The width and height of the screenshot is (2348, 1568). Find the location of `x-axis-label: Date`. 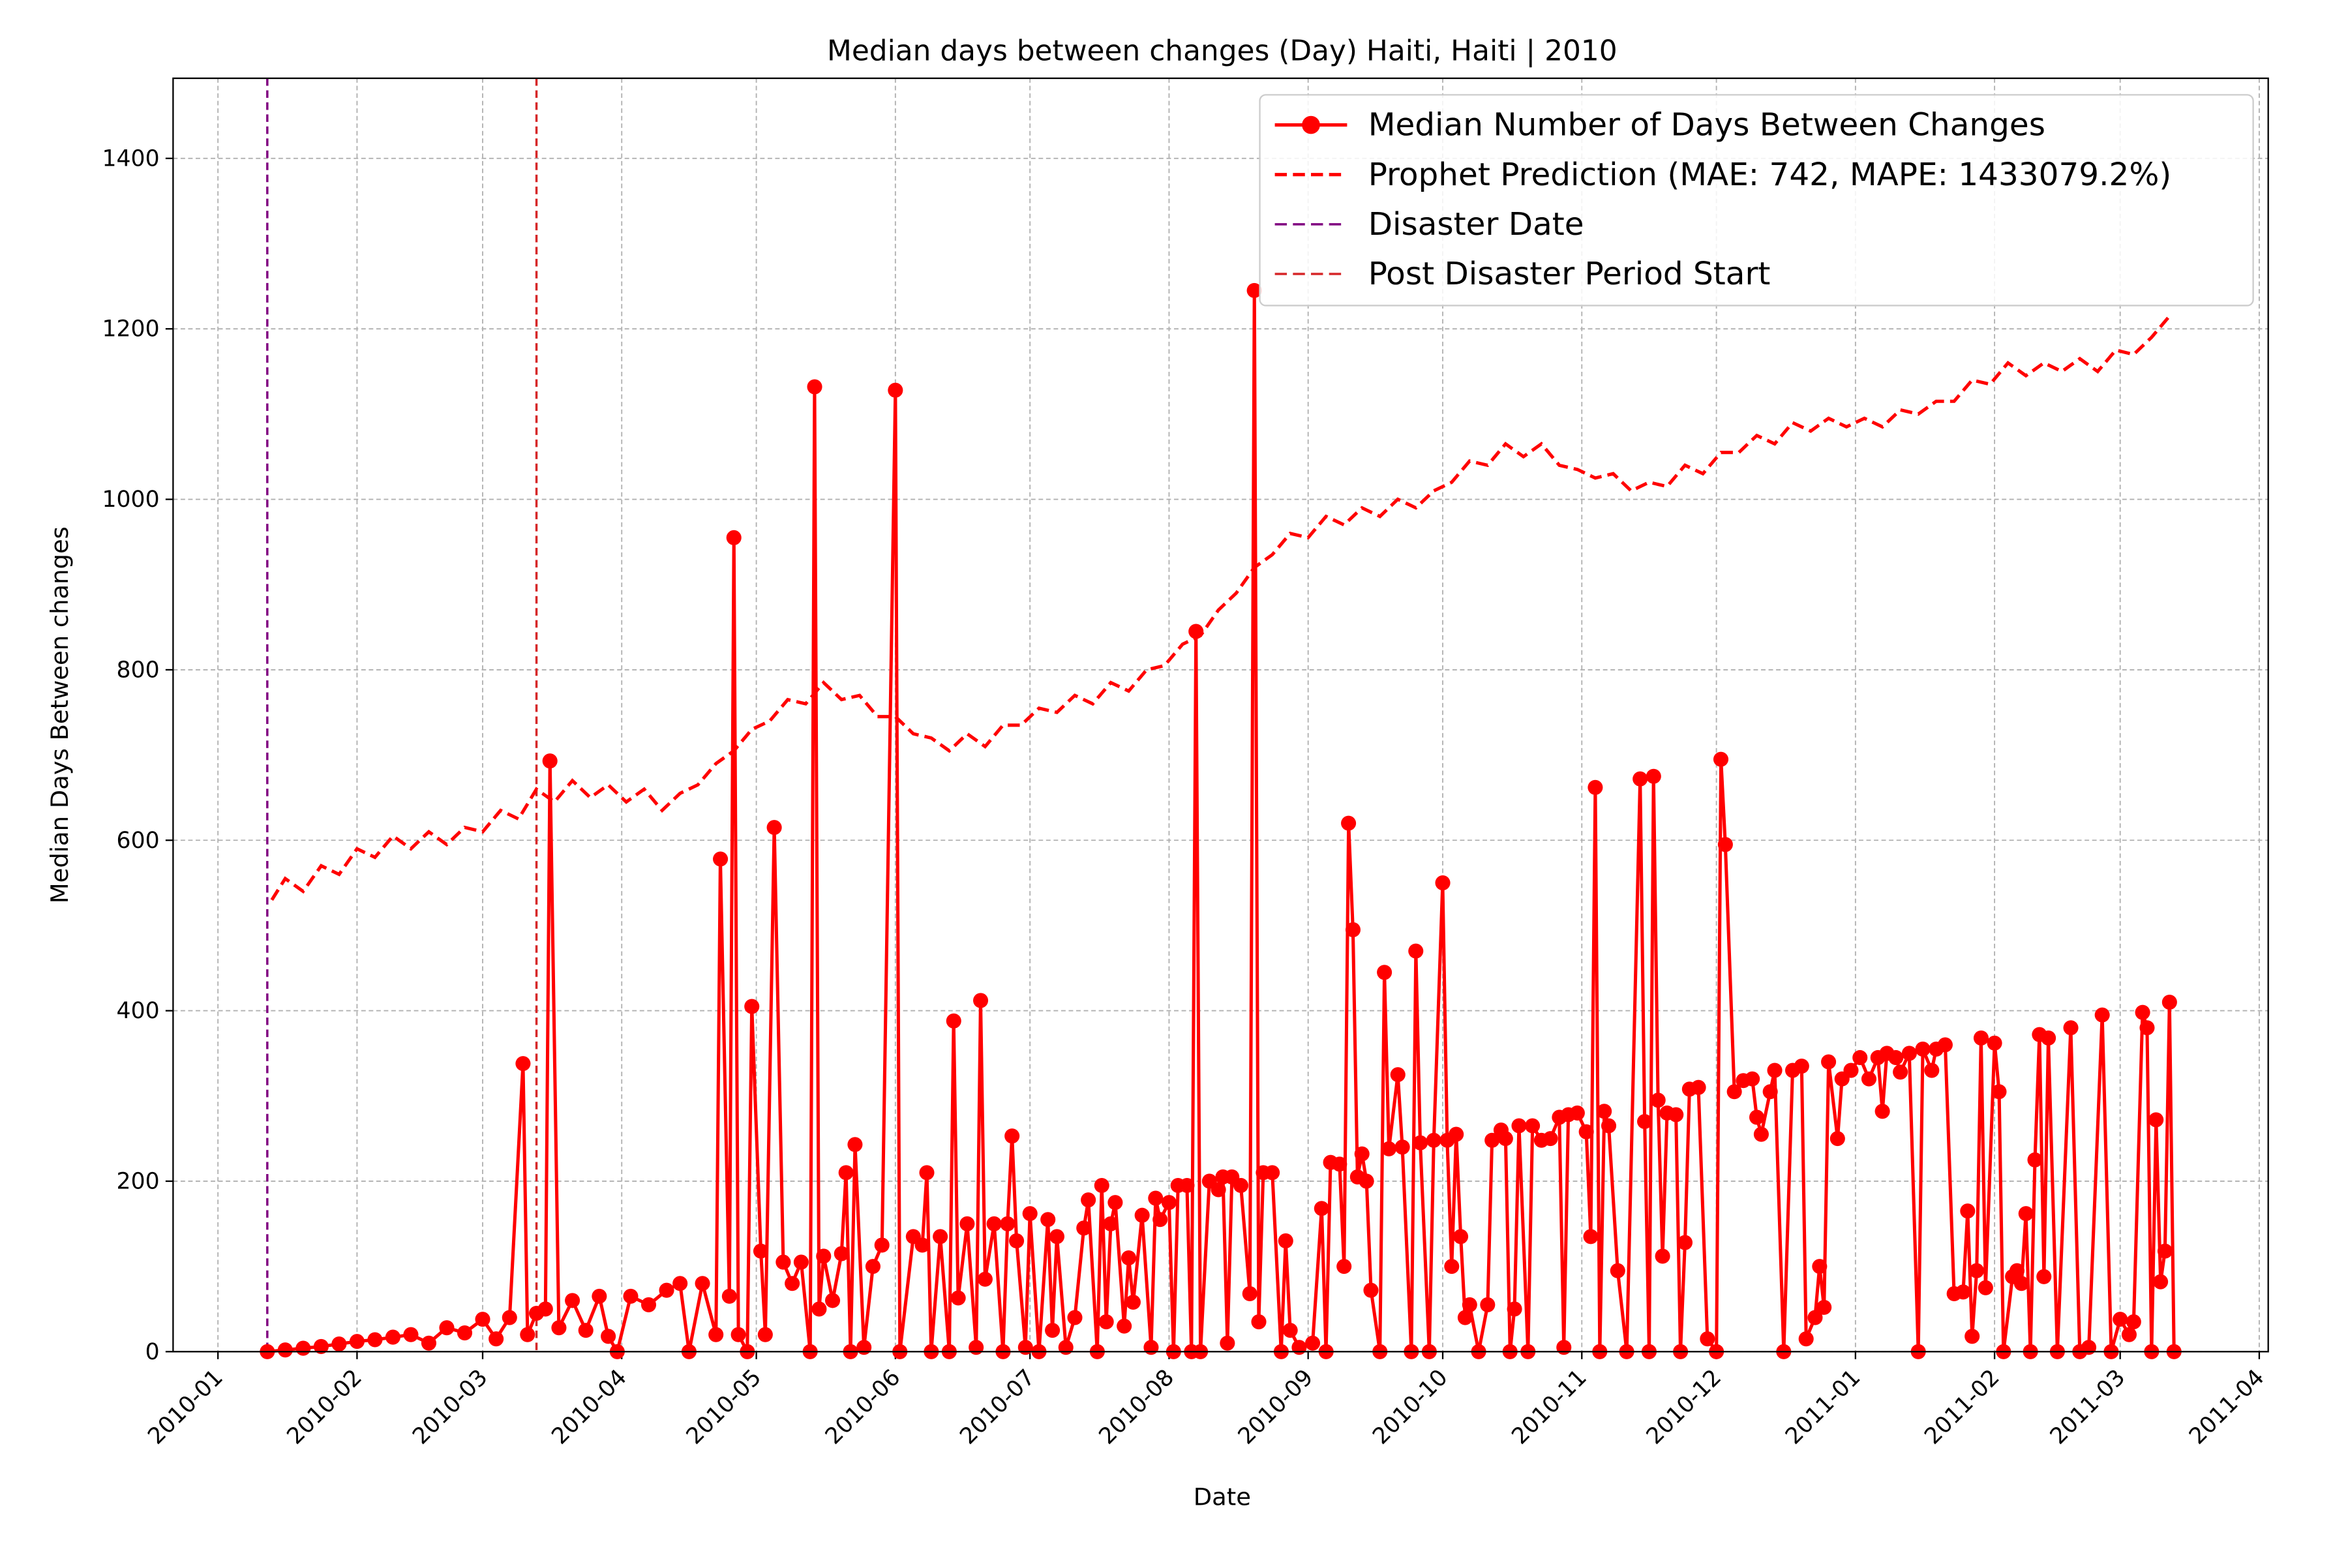

x-axis-label: Date is located at coordinates (1223, 1497).